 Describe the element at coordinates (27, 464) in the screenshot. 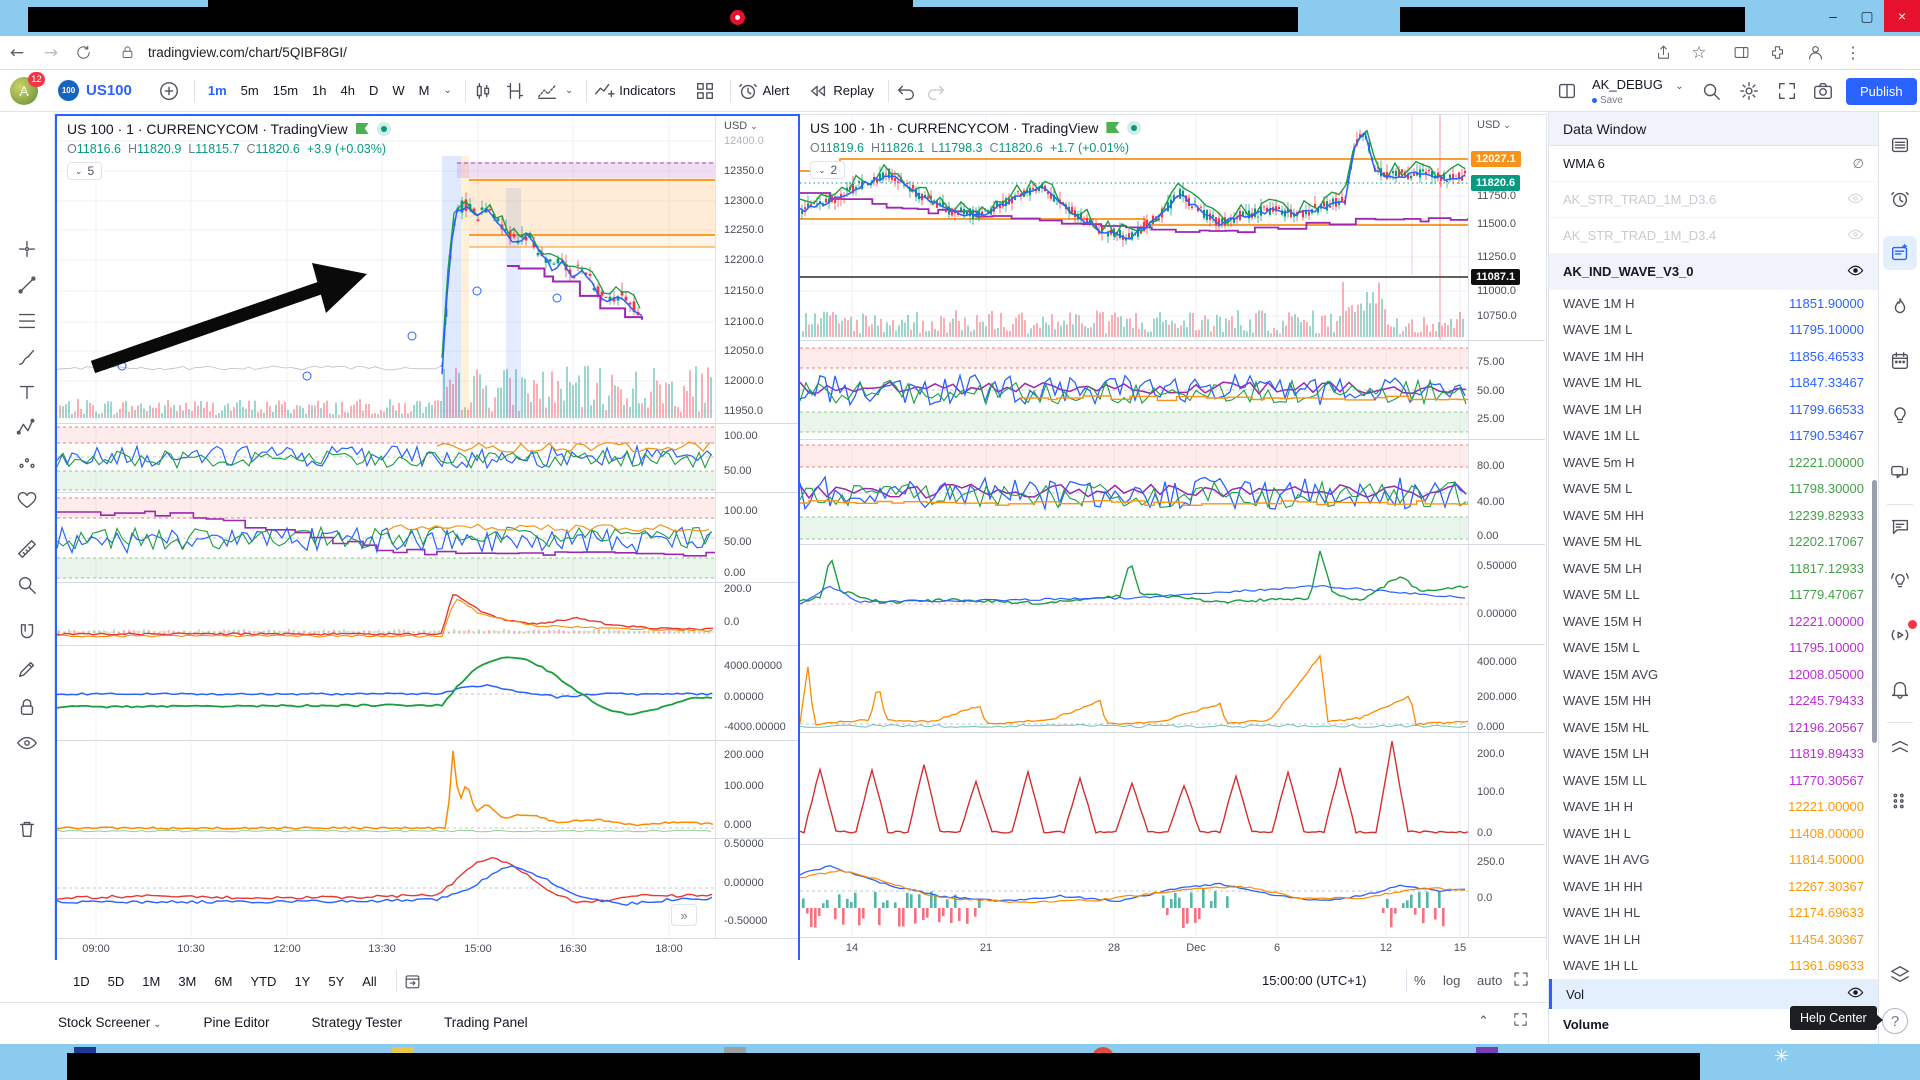

I see `prediction-icon` at that location.